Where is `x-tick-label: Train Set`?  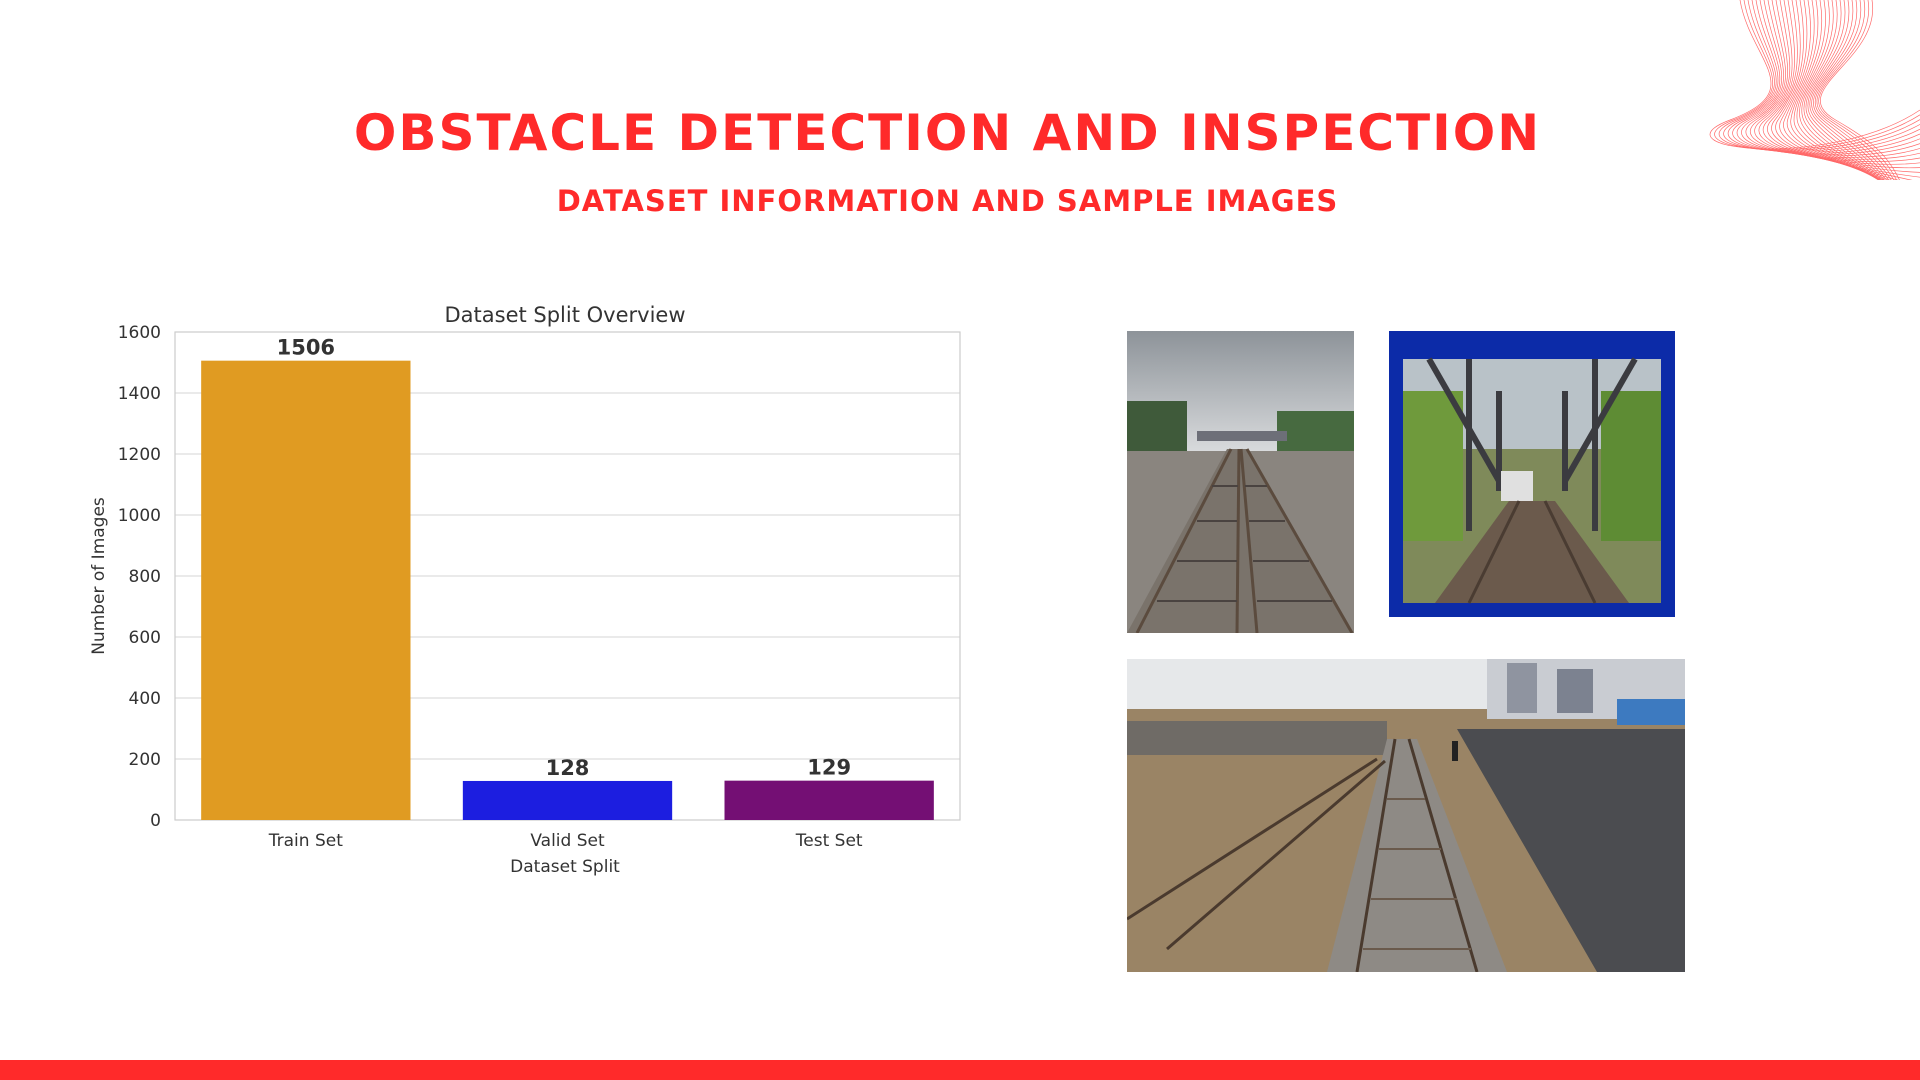
x-tick-label: Train Set is located at coordinates (305, 841).